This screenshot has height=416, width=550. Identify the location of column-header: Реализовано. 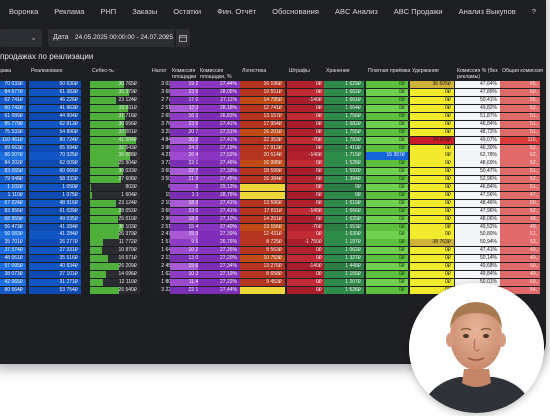
(47, 71).